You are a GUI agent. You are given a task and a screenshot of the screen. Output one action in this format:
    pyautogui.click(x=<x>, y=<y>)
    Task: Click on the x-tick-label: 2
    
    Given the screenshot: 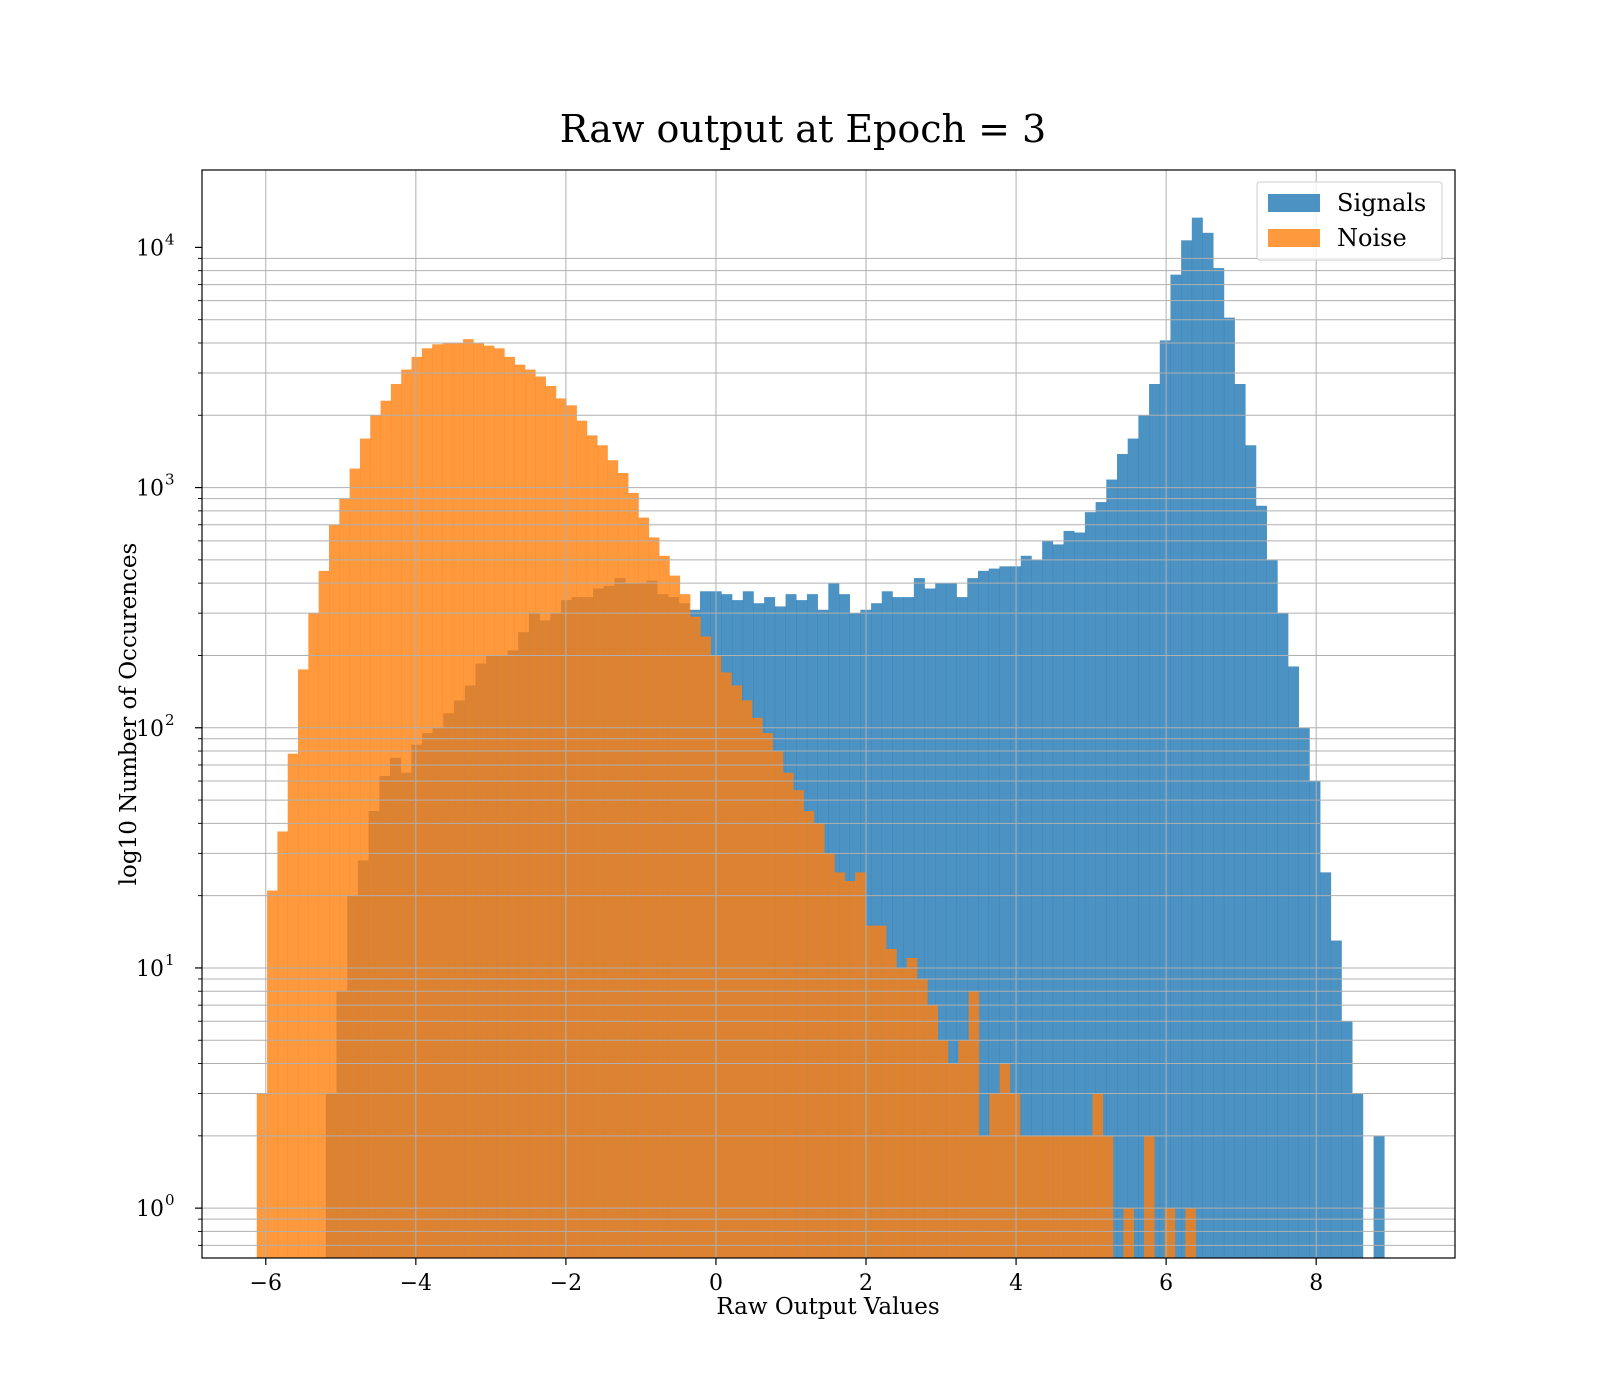 What is the action you would take?
    pyautogui.click(x=866, y=1283)
    